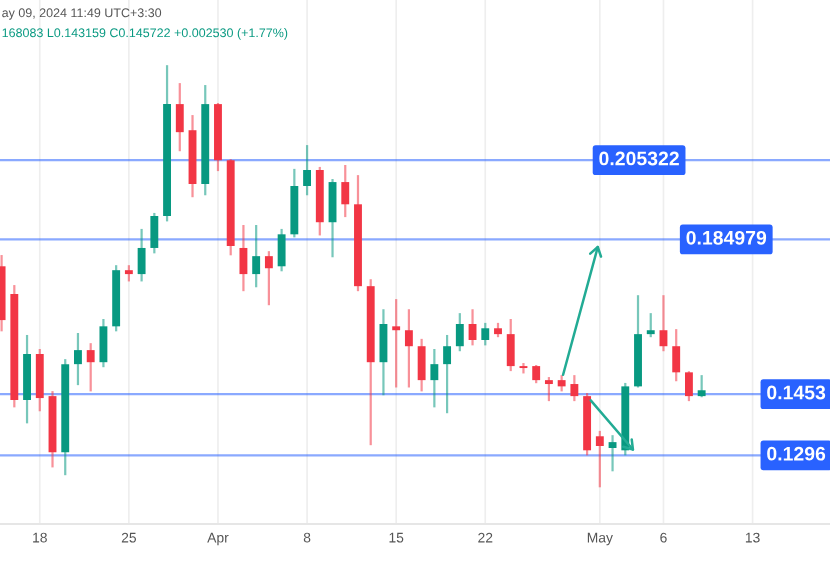 The width and height of the screenshot is (830, 570). Describe the element at coordinates (796, 392) in the screenshot. I see `ref-line-label: 0.1453` at that location.